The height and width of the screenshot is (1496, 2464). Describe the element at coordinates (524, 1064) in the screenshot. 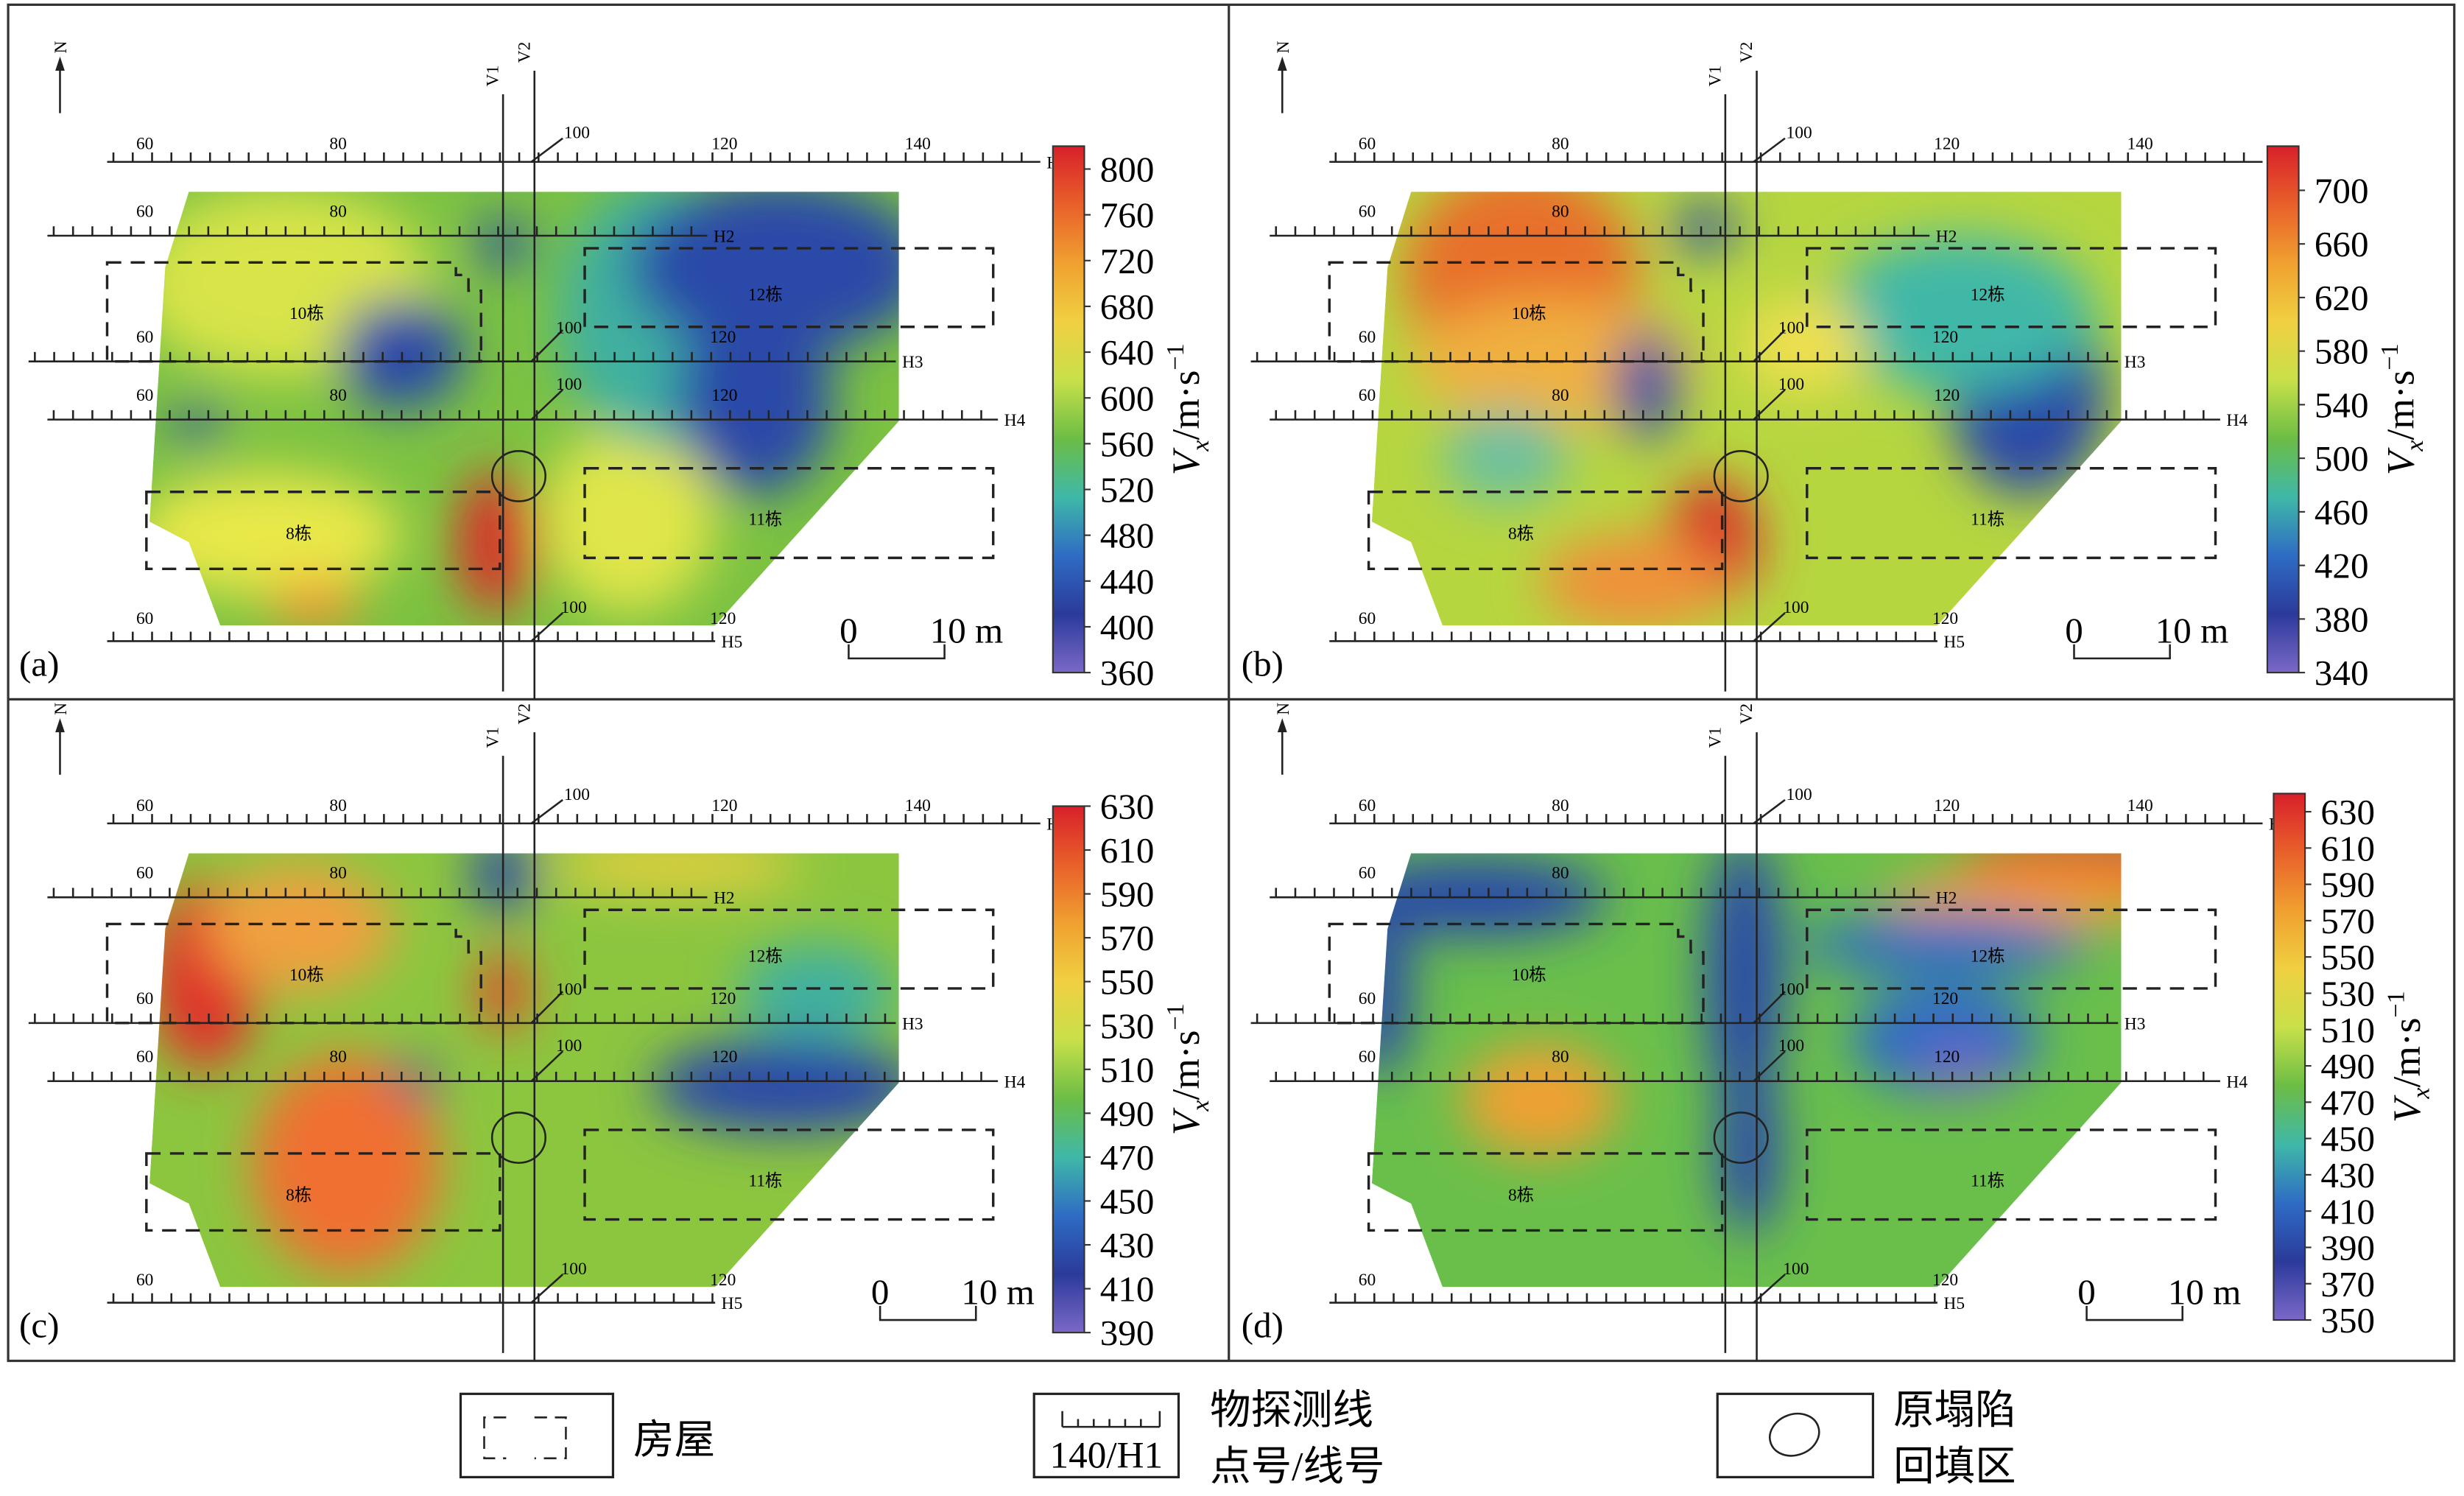

I see `field-blobs` at that location.